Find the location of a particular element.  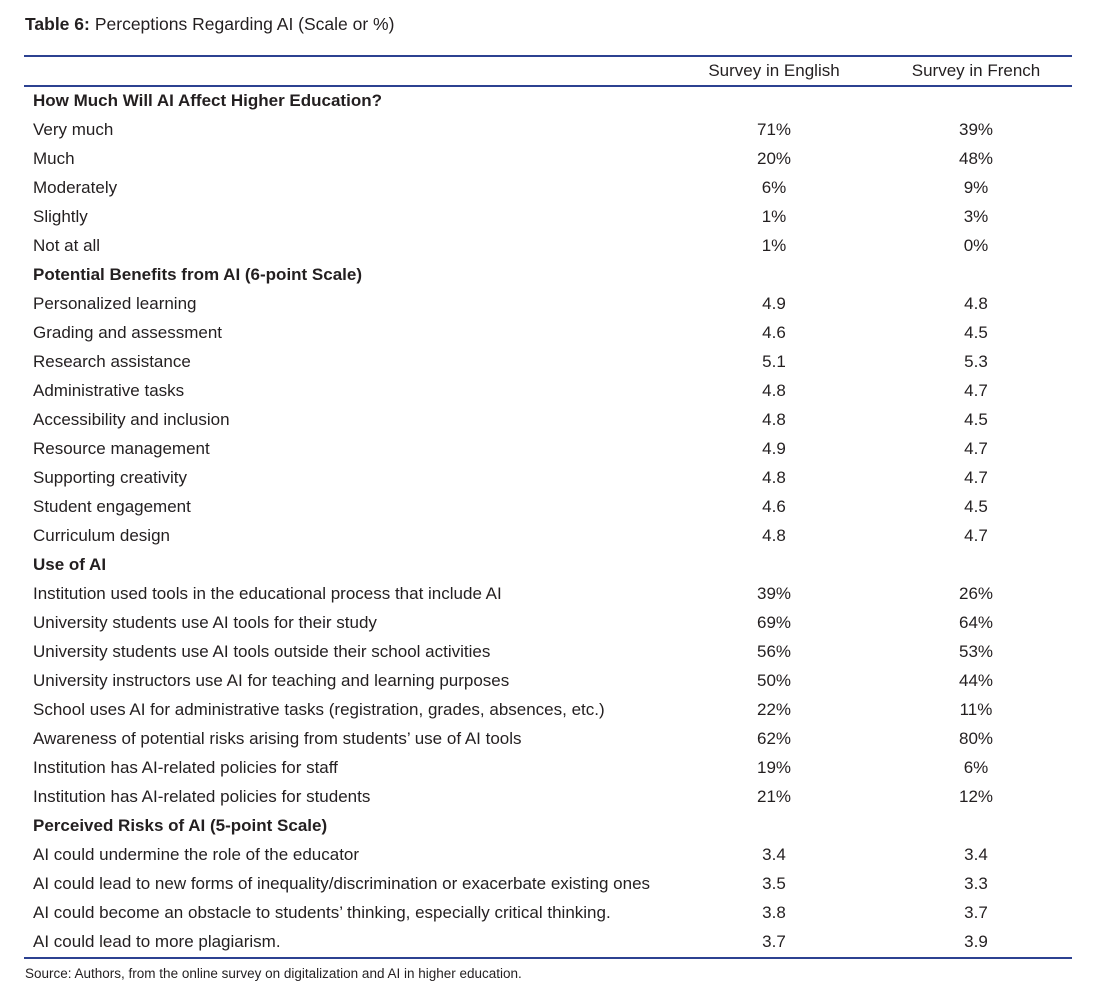

value-french: 4.5 is located at coordinates (976, 420).